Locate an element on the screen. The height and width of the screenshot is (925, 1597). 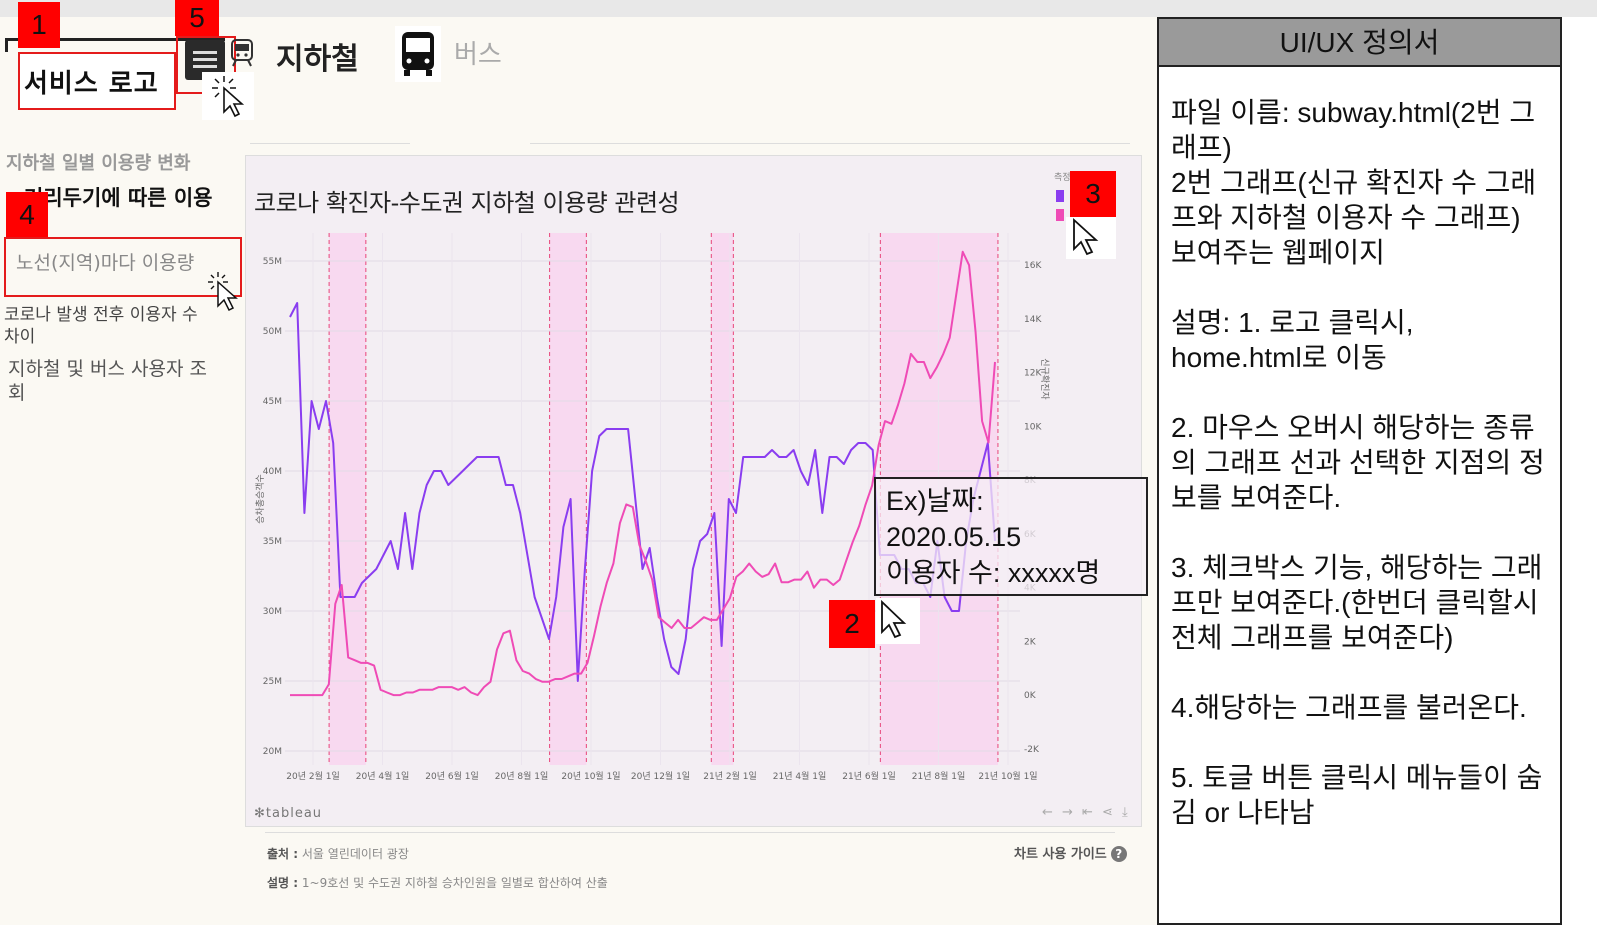
x-tick-label: 20년 12월 1일 is located at coordinates (660, 776).